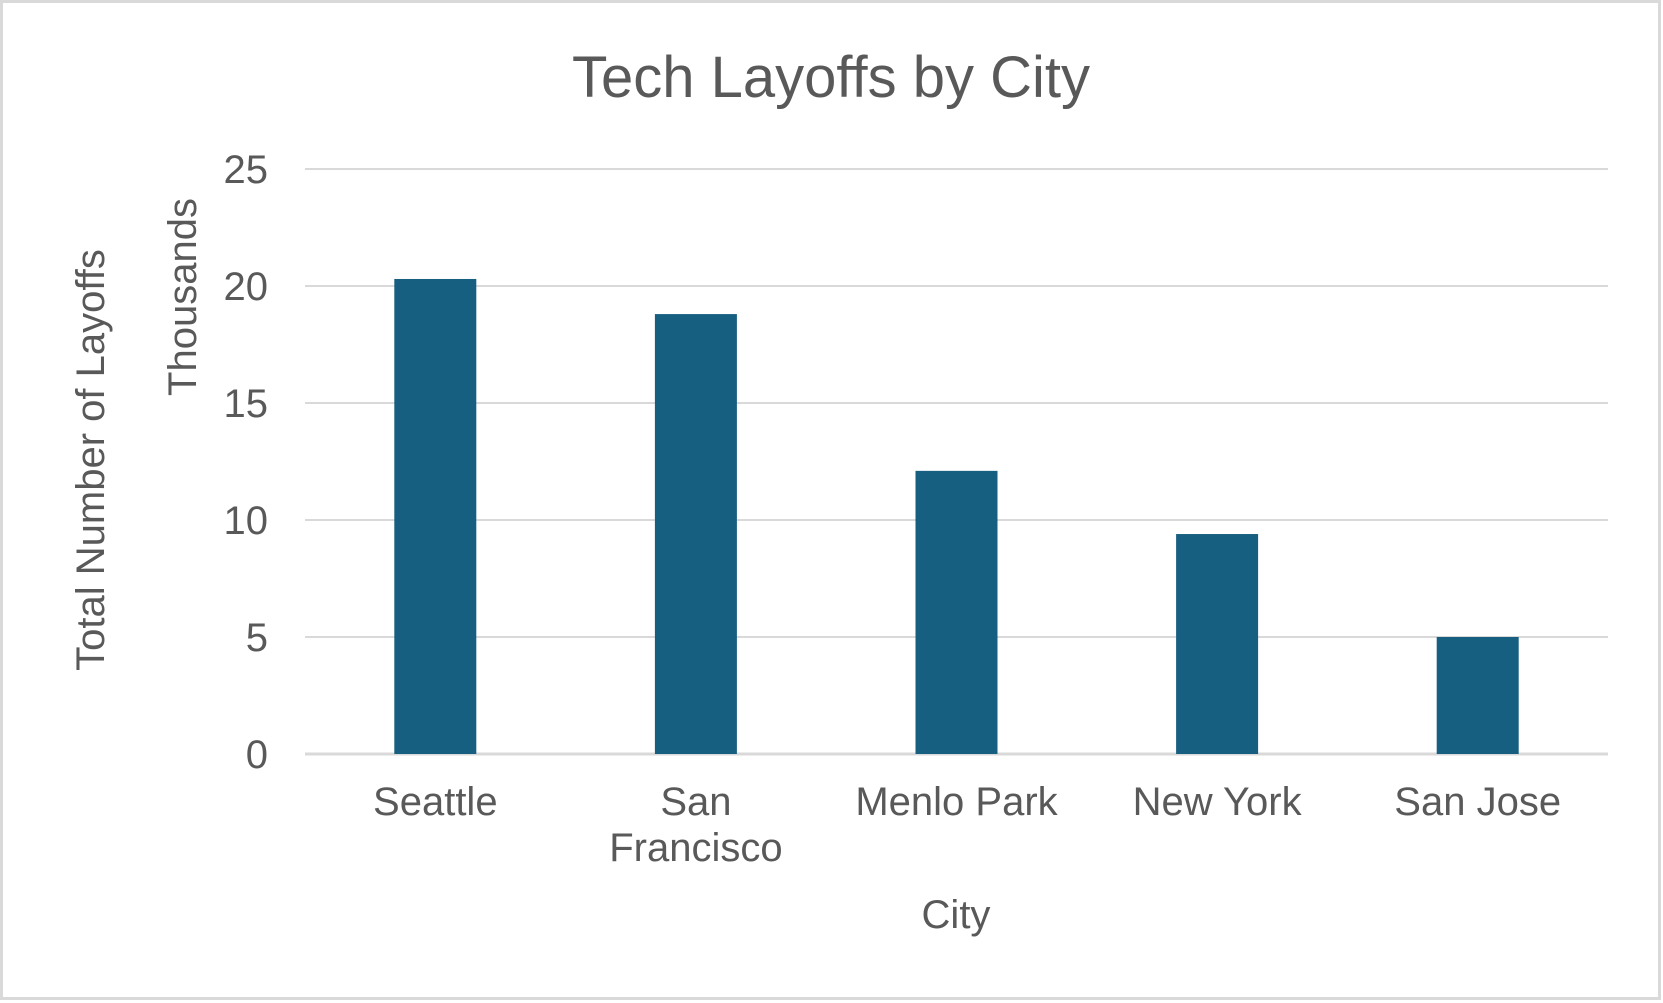 The width and height of the screenshot is (1663, 1003). I want to click on y-tick-label: 5, so click(257, 638).